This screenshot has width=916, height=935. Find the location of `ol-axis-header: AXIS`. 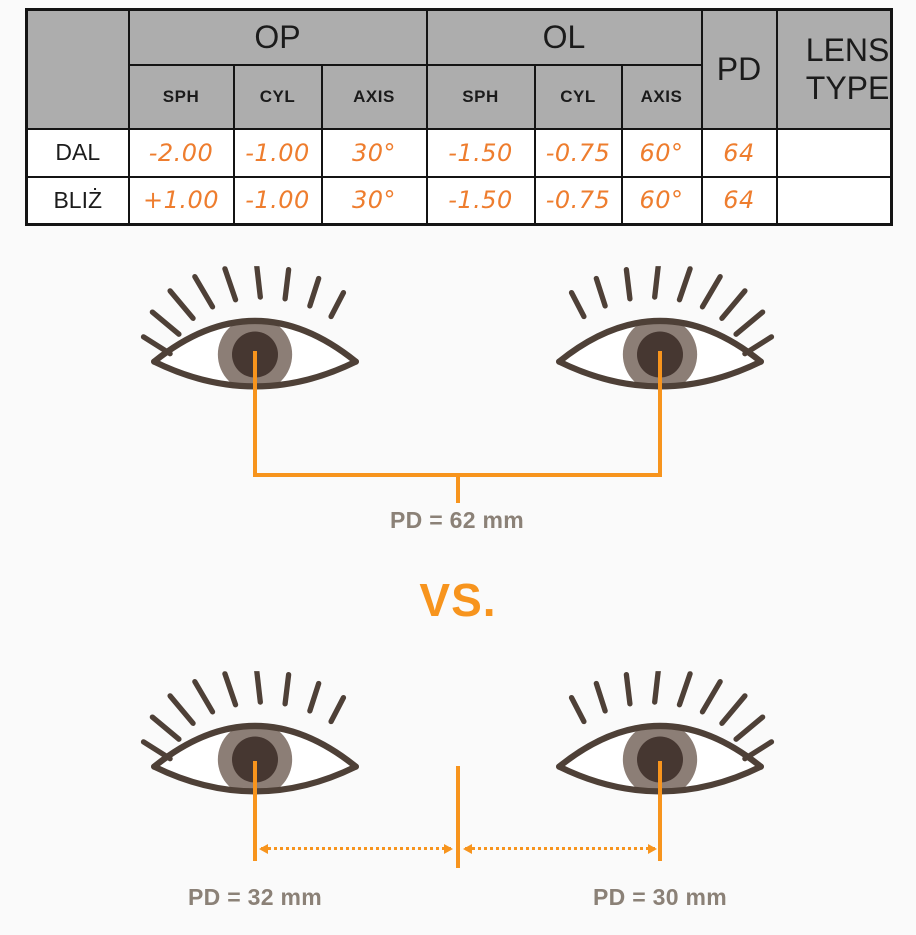

ol-axis-header: AXIS is located at coordinates (661, 96).